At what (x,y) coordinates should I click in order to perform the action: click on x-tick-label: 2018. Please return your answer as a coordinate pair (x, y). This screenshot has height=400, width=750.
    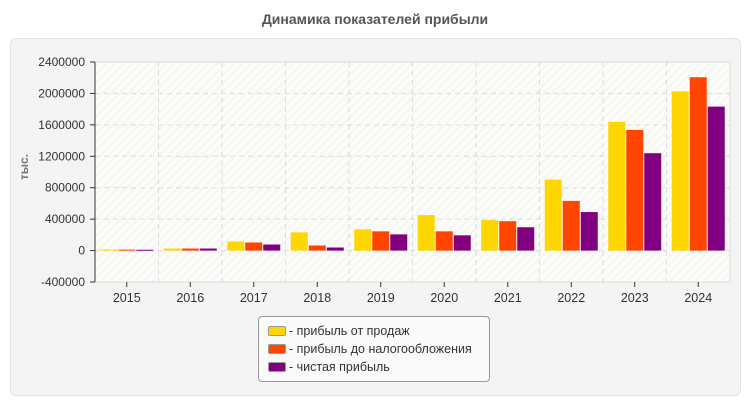
    Looking at the image, I should click on (317, 298).